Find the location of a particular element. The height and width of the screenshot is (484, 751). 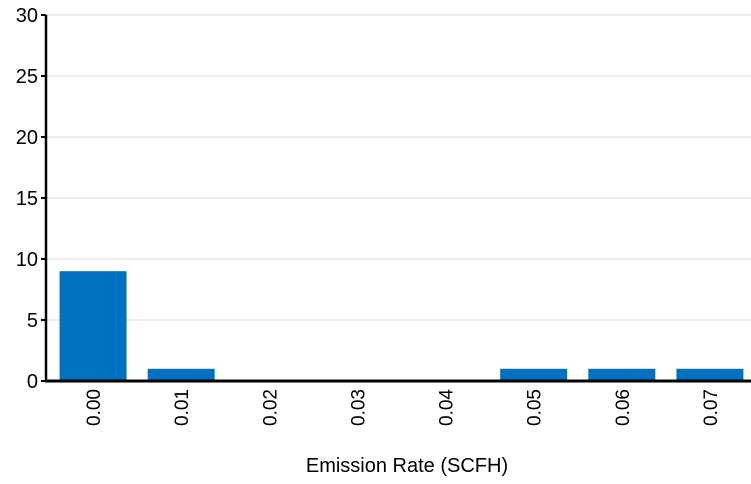

y-tick-label: 10 is located at coordinates (27, 260).